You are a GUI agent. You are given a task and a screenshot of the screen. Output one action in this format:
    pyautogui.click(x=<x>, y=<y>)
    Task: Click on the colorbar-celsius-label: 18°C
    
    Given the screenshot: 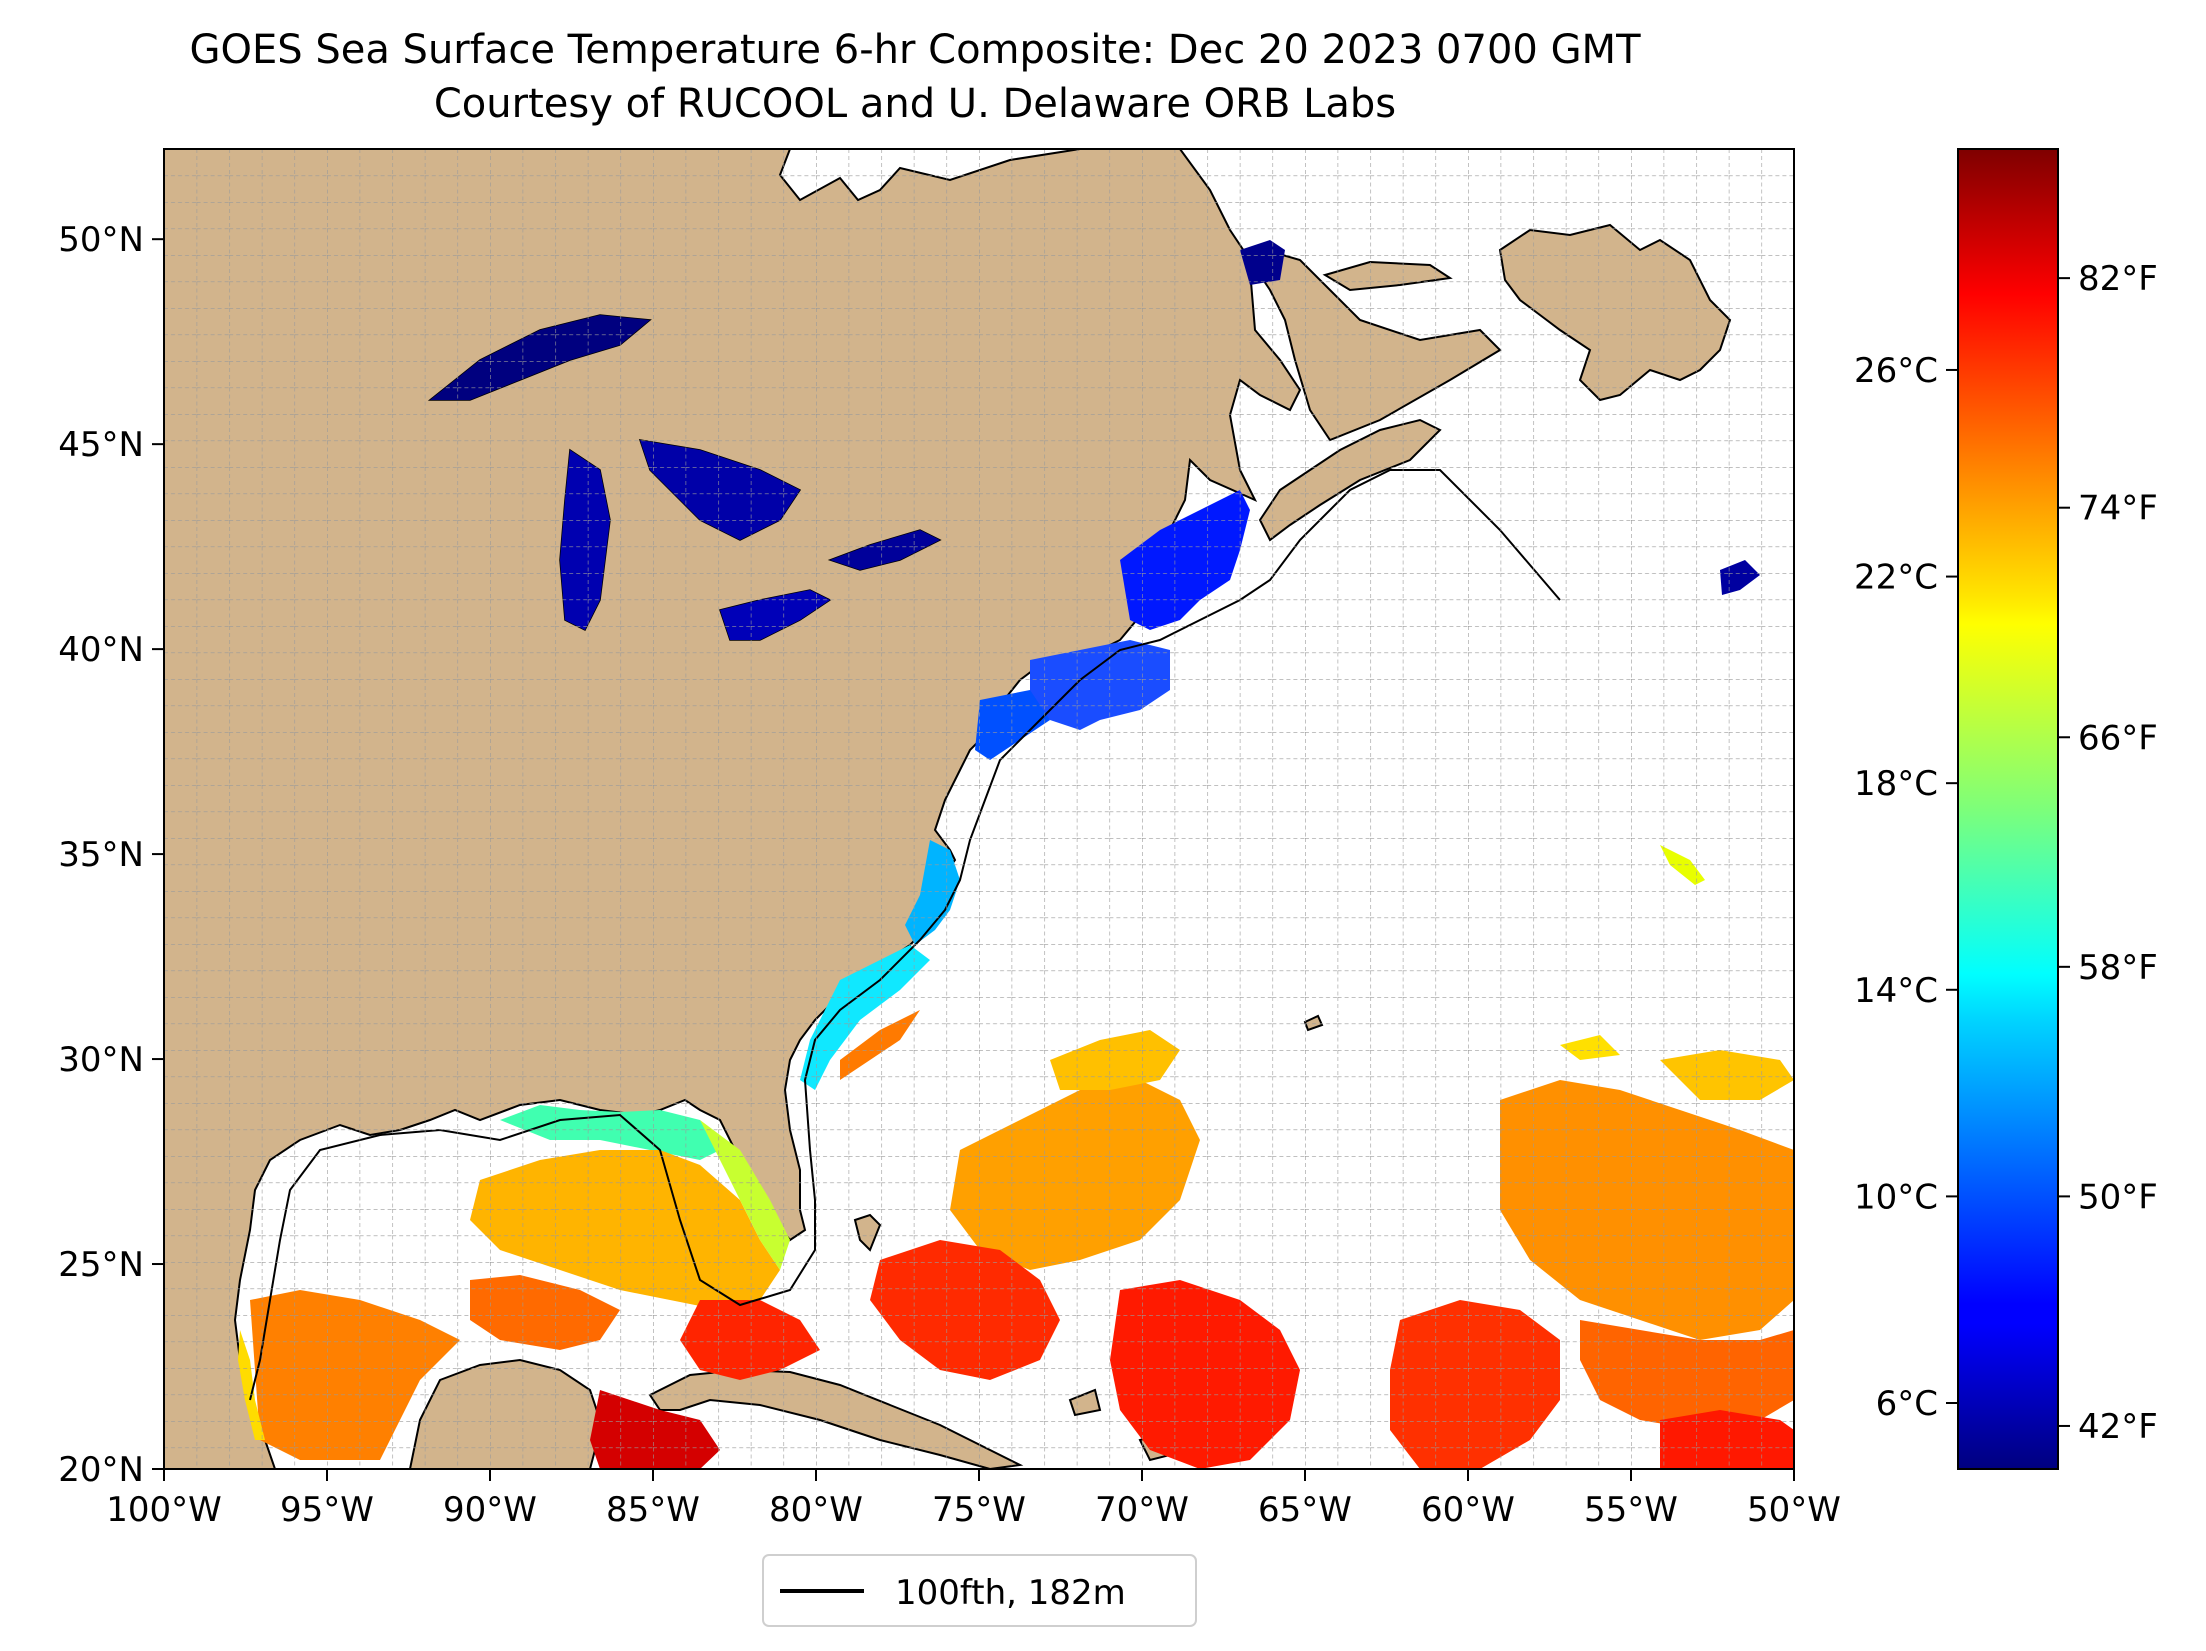 What is the action you would take?
    pyautogui.click(x=1896, y=784)
    